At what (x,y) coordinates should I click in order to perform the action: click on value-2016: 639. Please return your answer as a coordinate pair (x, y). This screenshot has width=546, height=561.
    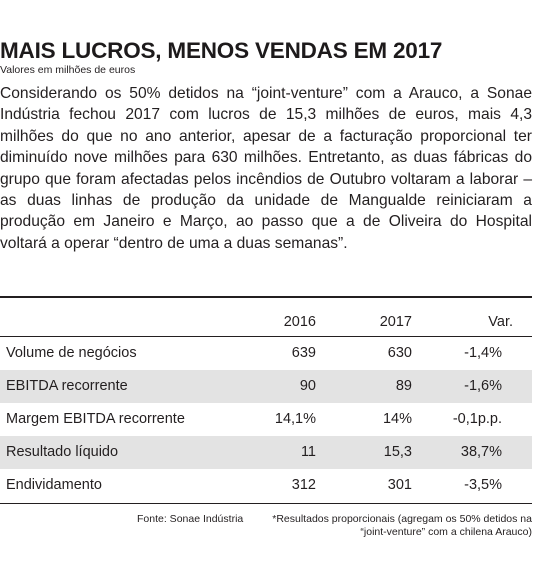
    Looking at the image, I should click on (303, 353).